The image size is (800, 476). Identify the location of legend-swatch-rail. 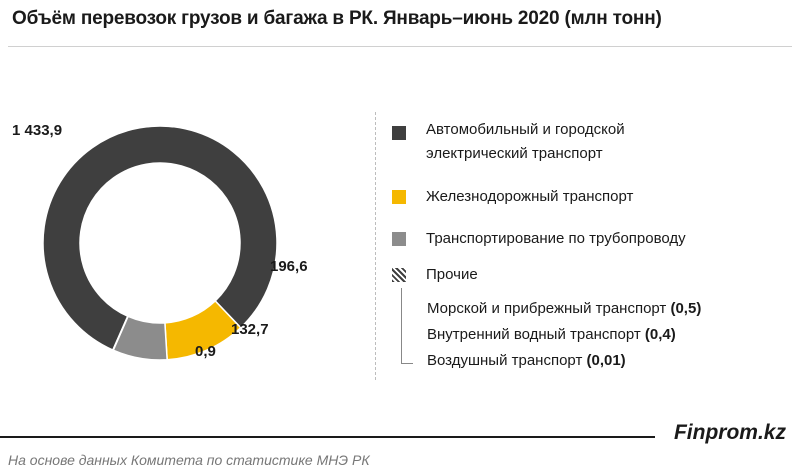
(399, 197).